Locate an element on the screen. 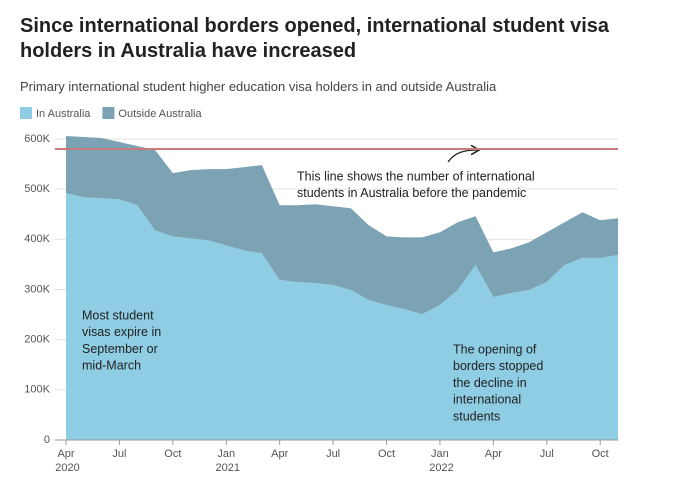 This screenshot has height=485, width=680. x-tick-label: Jan 2021 is located at coordinates (226, 461).